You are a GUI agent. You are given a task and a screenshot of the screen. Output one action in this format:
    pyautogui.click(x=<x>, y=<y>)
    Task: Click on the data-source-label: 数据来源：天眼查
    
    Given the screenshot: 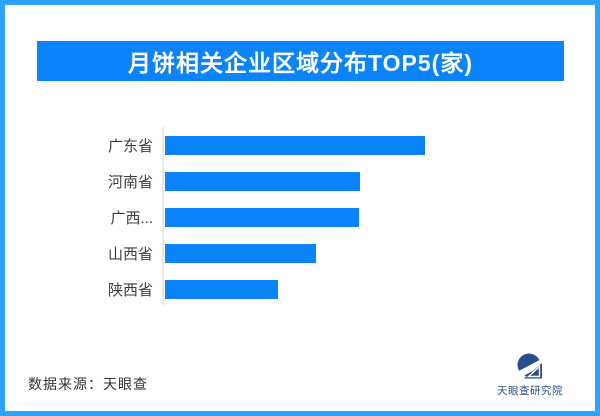 What is the action you would take?
    pyautogui.click(x=88, y=384)
    